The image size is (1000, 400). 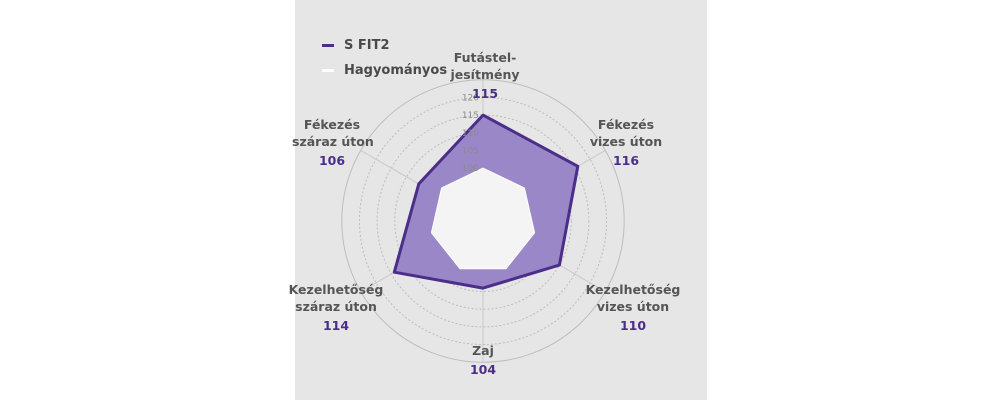 I want to click on axis-value-sfit2: 114, so click(x=336, y=325).